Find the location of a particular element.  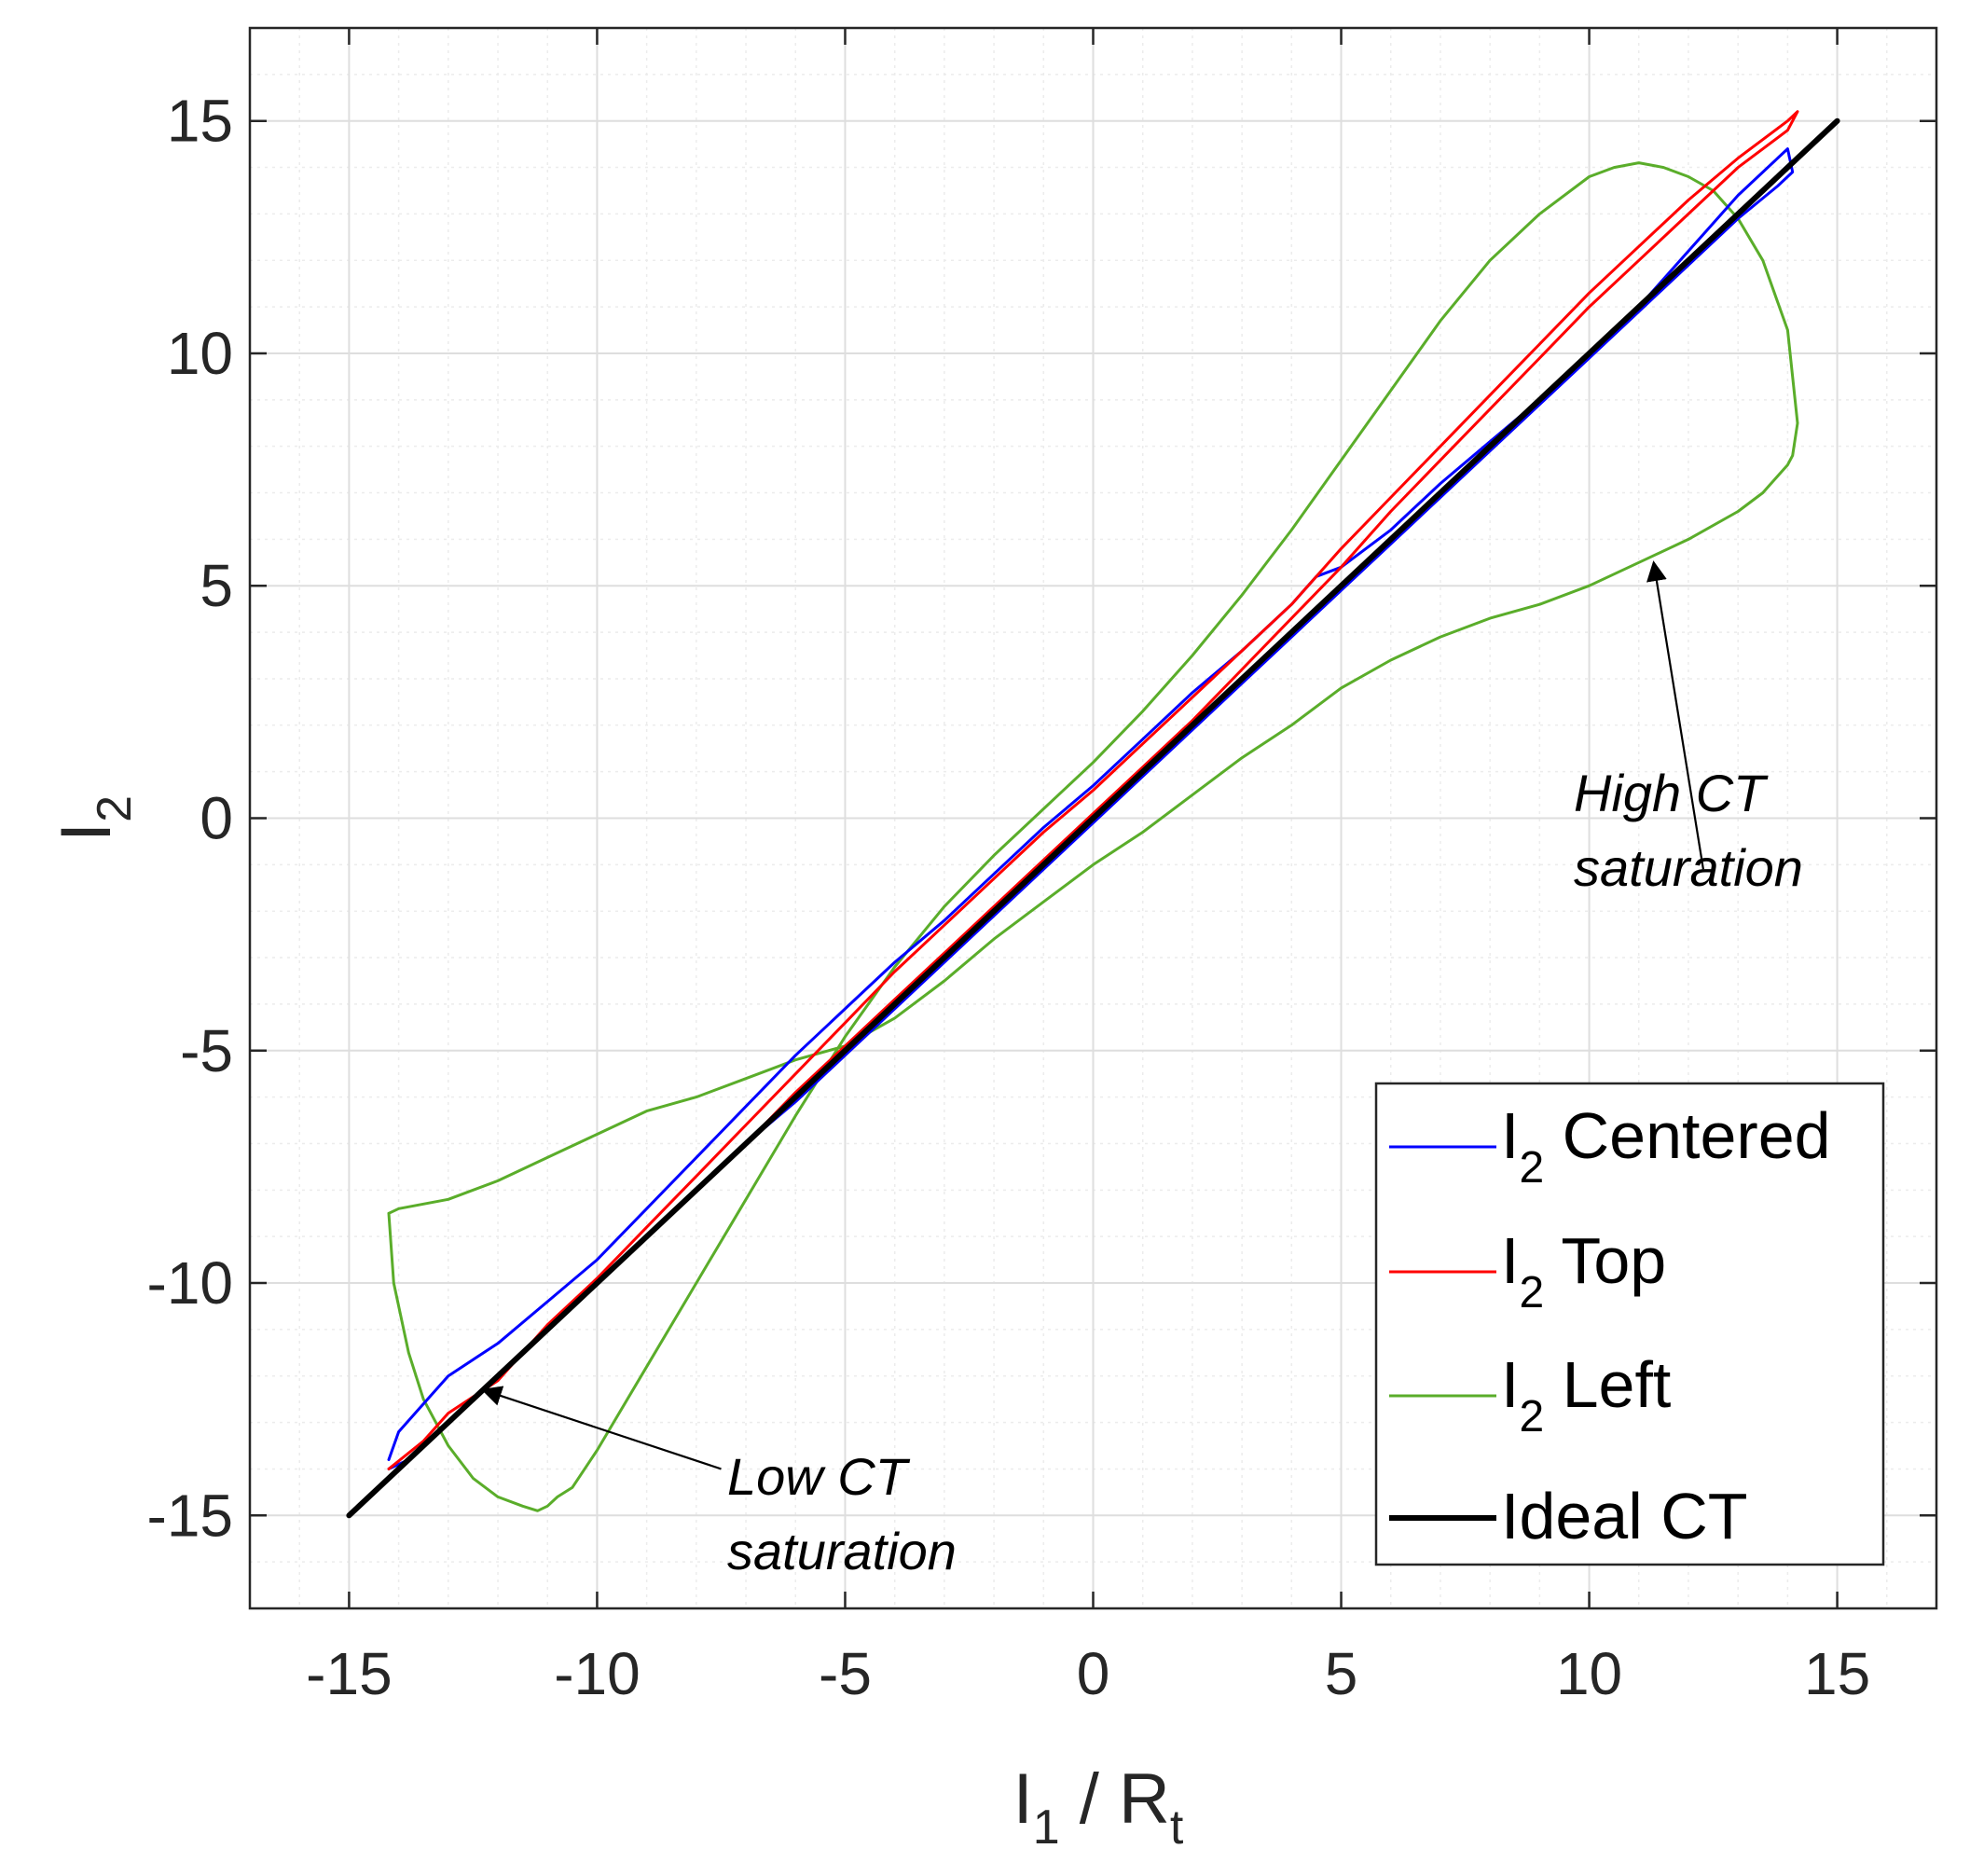

legend-label-left: I2 Left is located at coordinates (1586, 1394).